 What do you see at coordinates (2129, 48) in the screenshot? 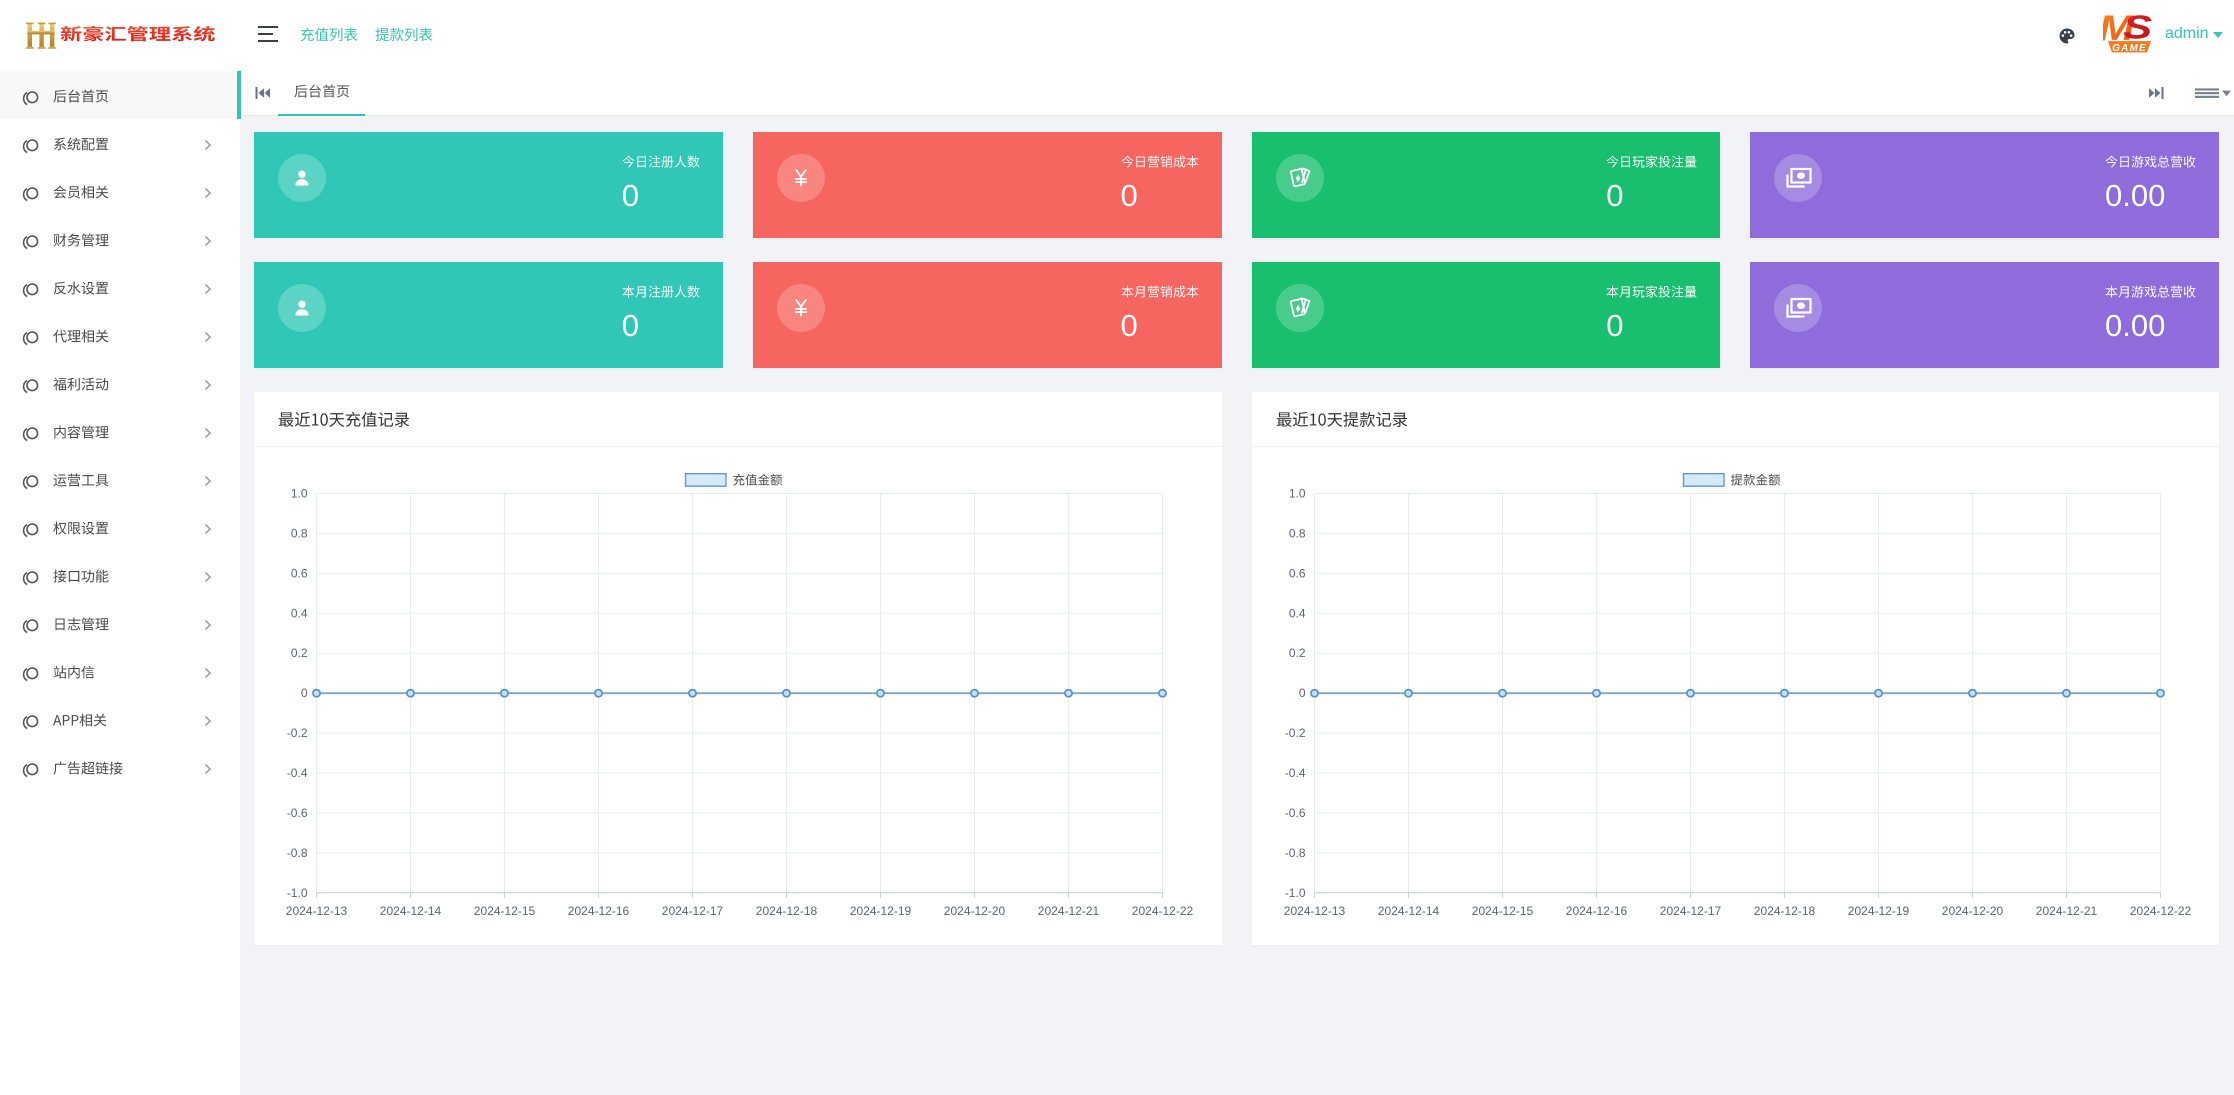
I see `svg-text: GAME` at bounding box center [2129, 48].